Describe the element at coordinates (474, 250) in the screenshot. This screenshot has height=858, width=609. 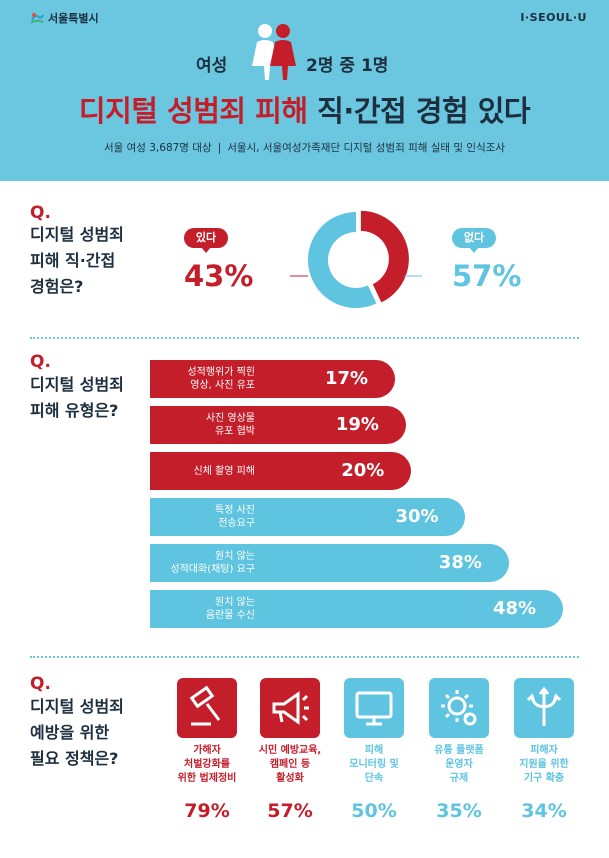
I see `no-pill-tail` at that location.